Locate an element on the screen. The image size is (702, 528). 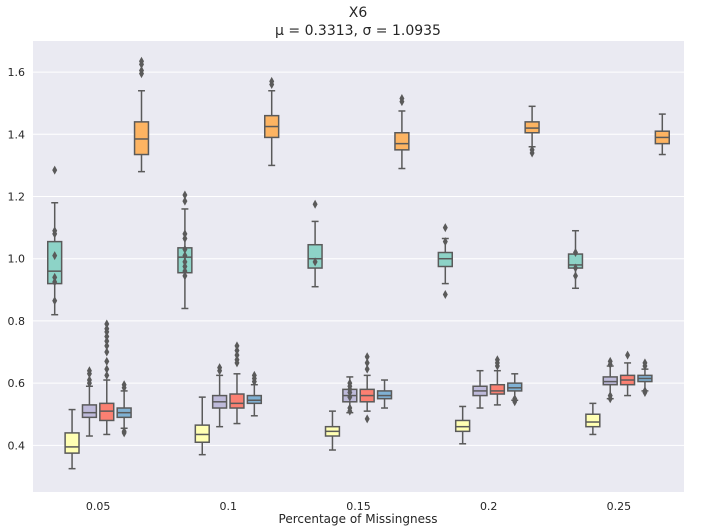
box-series-6-0.15 is located at coordinates (402, 132).